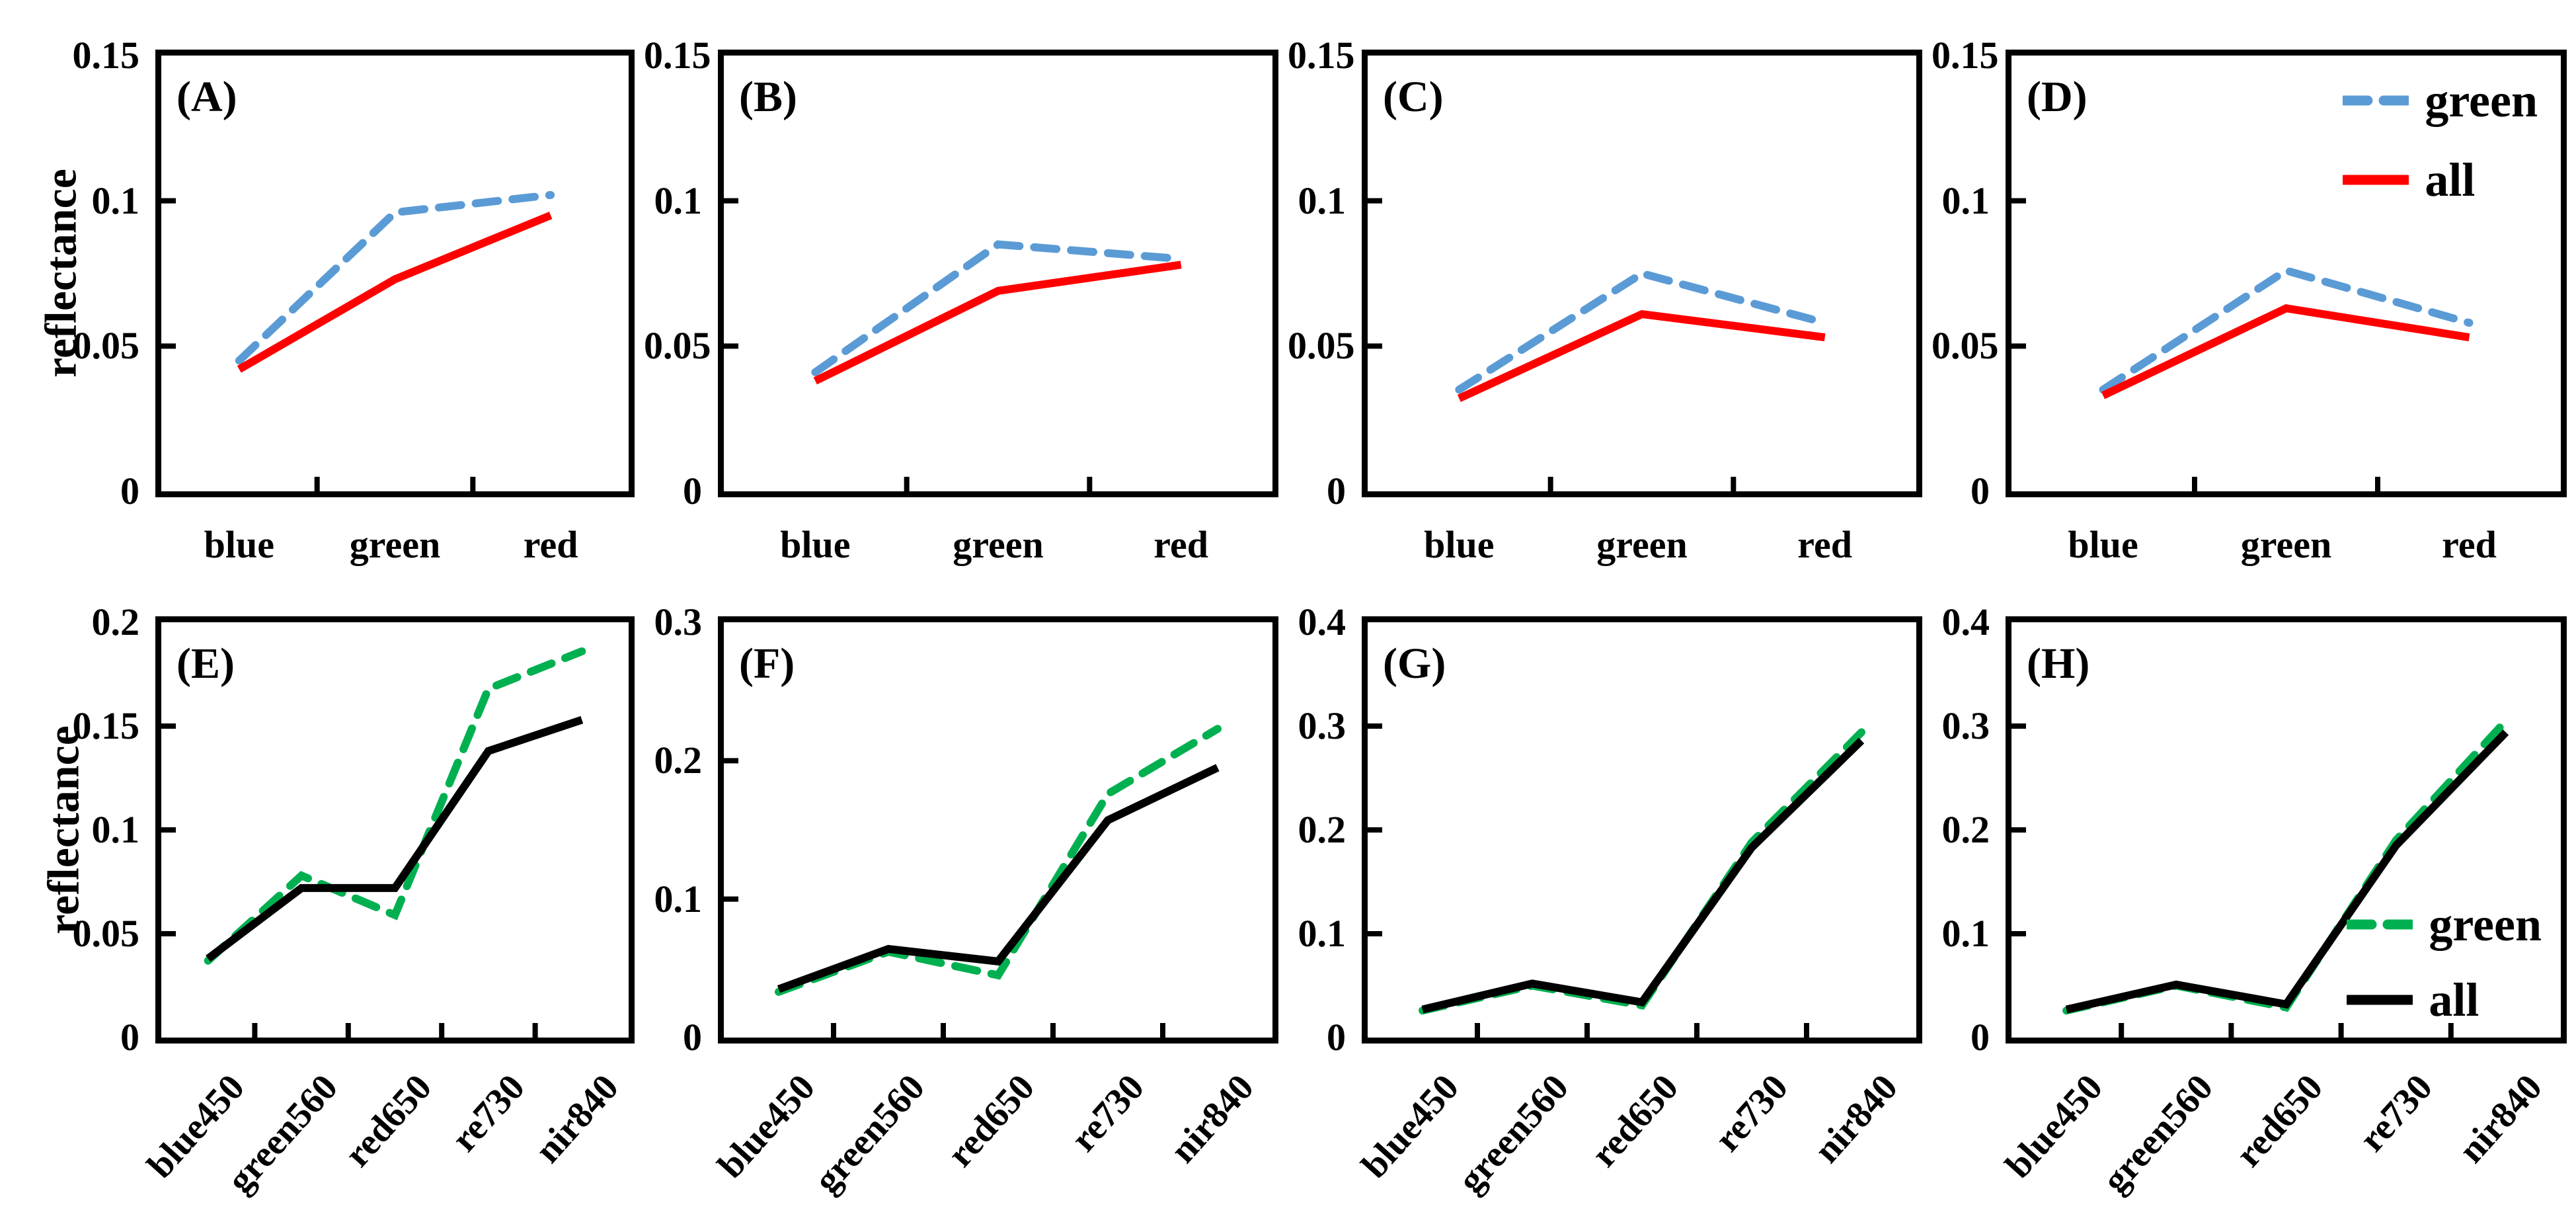 The width and height of the screenshot is (2576, 1228). Describe the element at coordinates (2440, 140) in the screenshot. I see `legend-row1: green all` at that location.